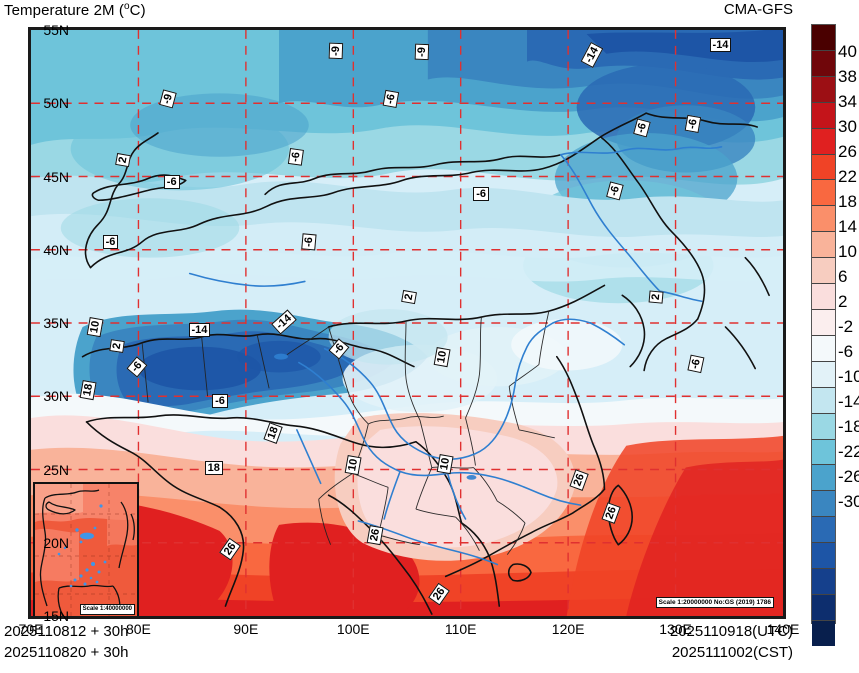 This screenshot has width=859, height=673. What do you see at coordinates (56, 616) in the screenshot?
I see `lat-tick-15N: 15N` at bounding box center [56, 616].